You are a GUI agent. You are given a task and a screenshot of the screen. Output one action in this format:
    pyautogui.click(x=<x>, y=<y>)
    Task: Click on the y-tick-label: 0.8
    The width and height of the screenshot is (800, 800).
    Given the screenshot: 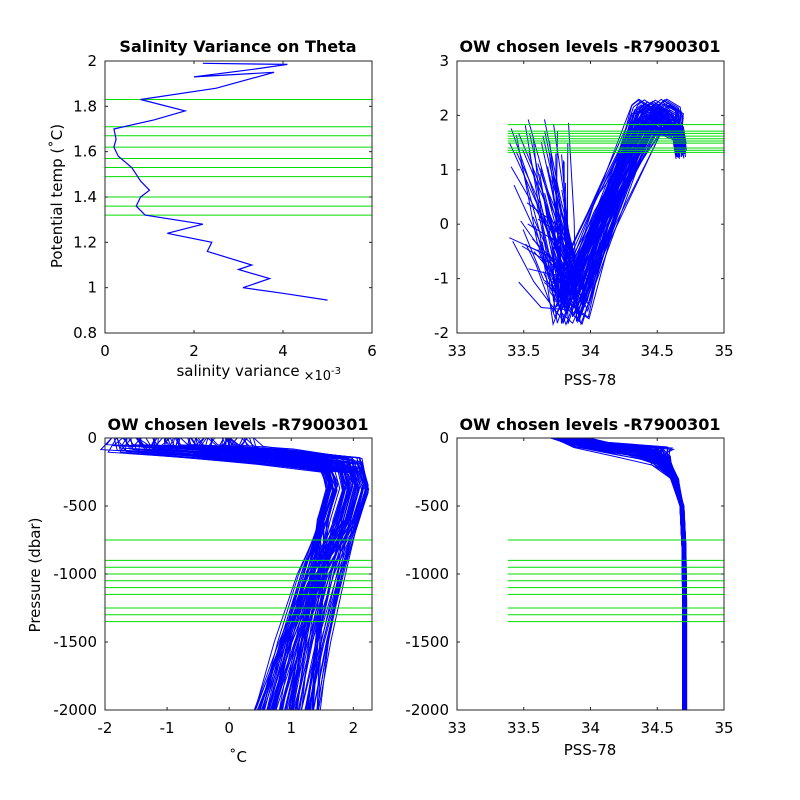 What is the action you would take?
    pyautogui.click(x=85, y=333)
    